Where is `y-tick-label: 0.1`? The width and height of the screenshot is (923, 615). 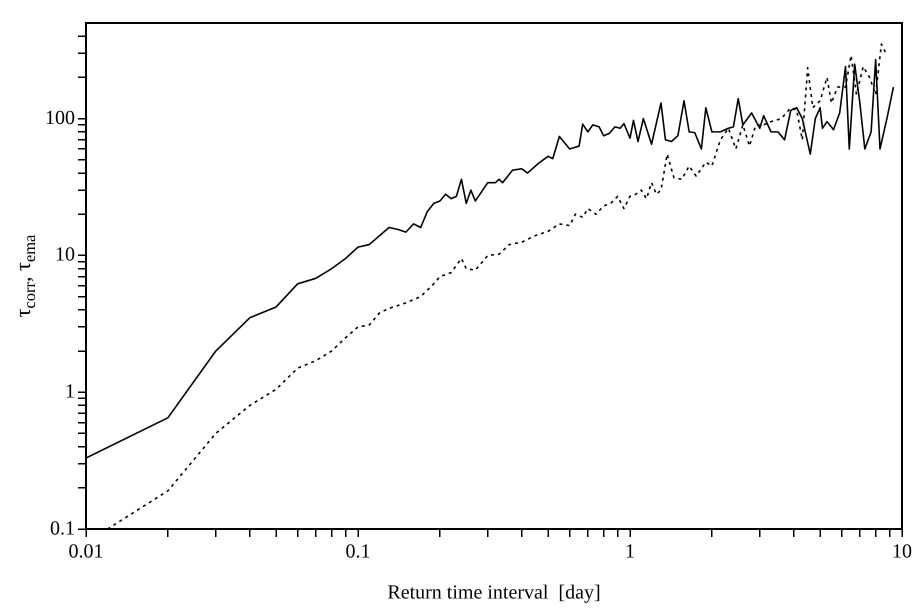 y-tick-label: 0.1 is located at coordinates (62, 528).